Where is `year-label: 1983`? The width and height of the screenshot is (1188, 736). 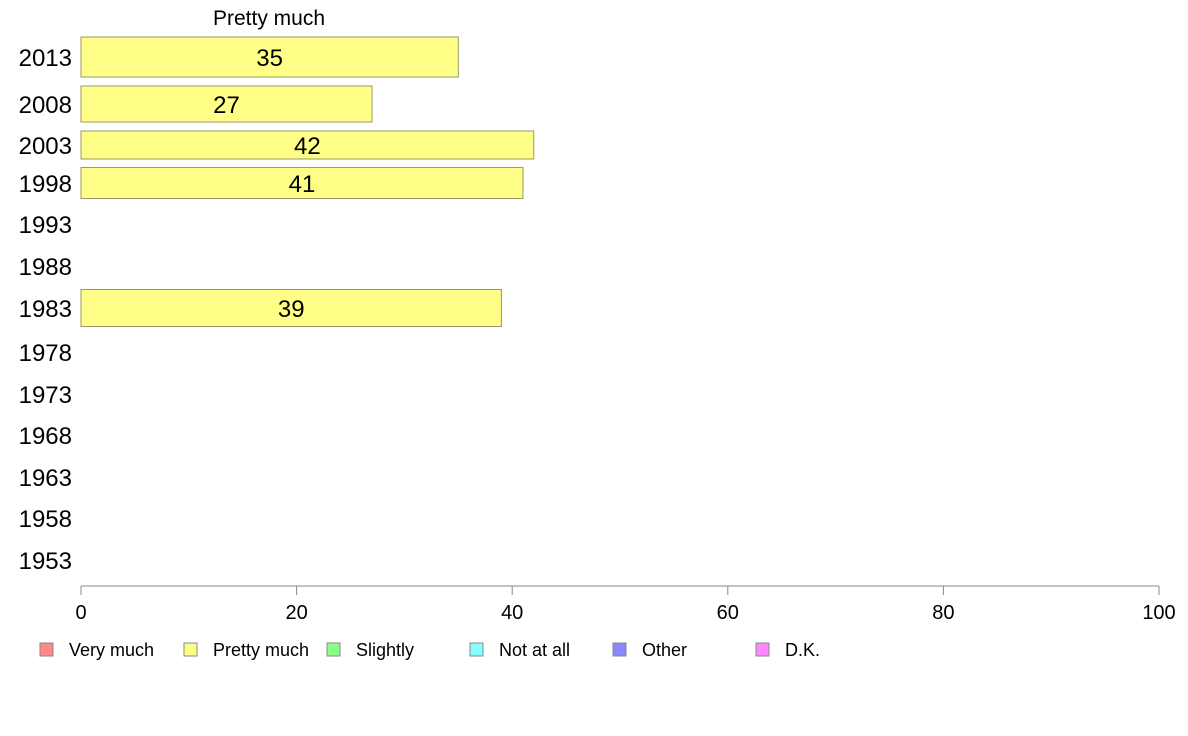
year-label: 1983 is located at coordinates (45, 309).